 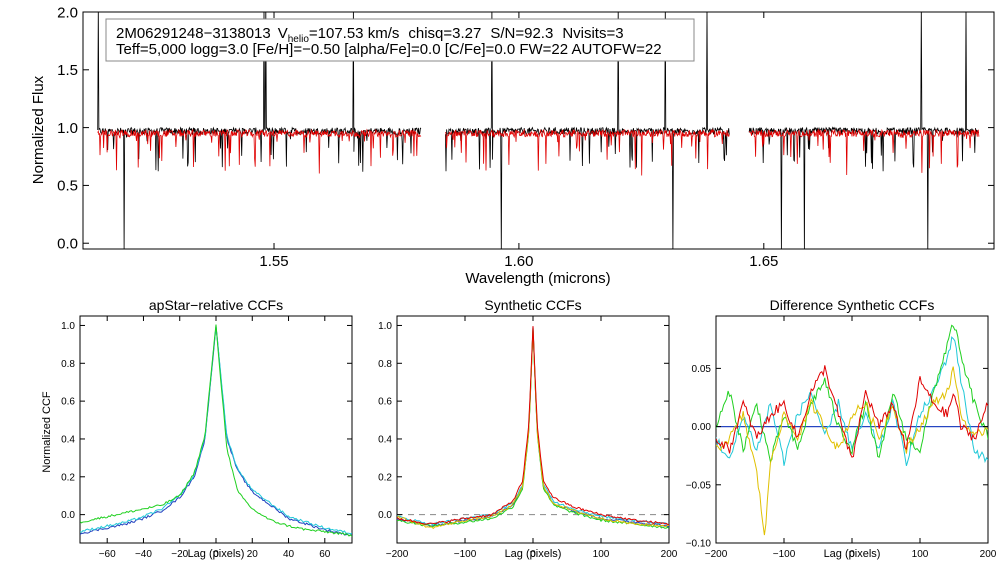 I want to click on apstar_ccf-y-tick-label: 1.0, so click(x=68, y=326).